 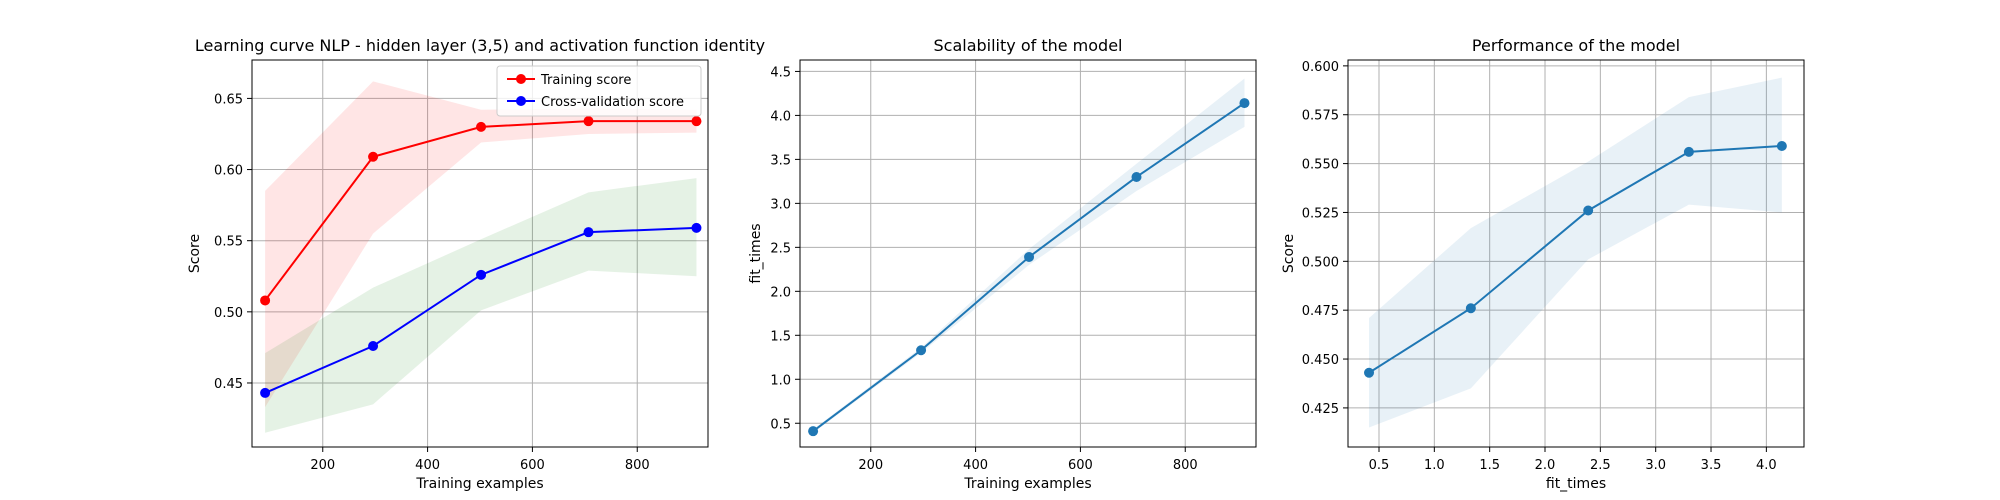 I want to click on y-axis-label: fit_times, so click(x=756, y=253).